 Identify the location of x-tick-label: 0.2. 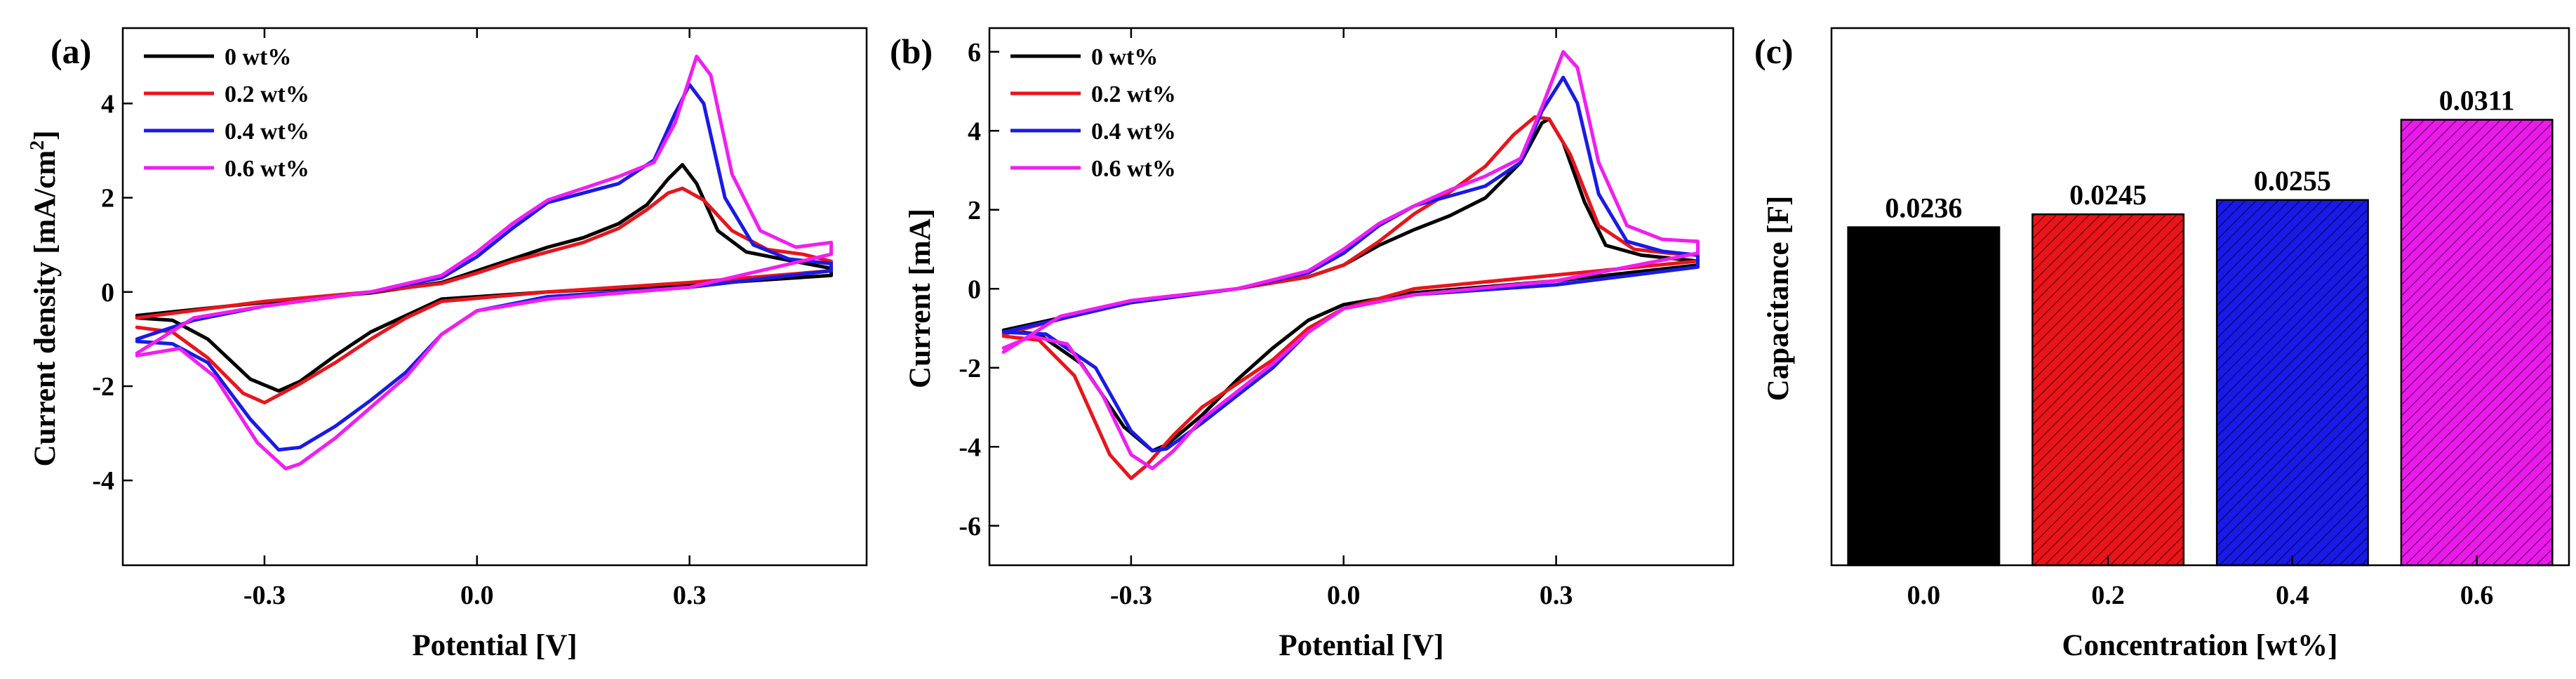
(2108, 596).